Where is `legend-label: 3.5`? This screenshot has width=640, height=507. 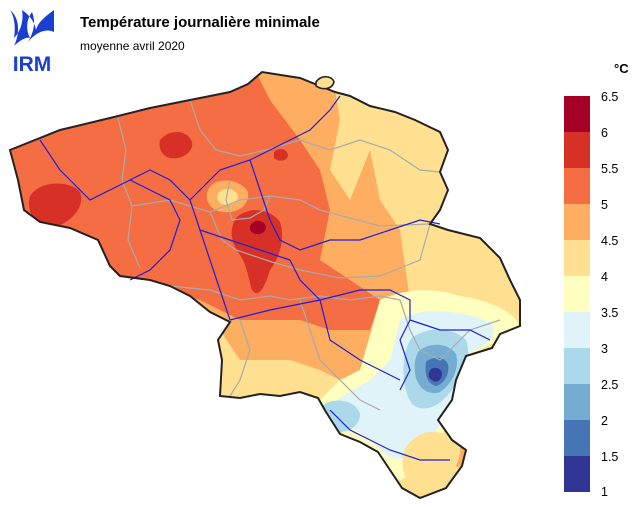 legend-label: 3.5 is located at coordinates (609, 313).